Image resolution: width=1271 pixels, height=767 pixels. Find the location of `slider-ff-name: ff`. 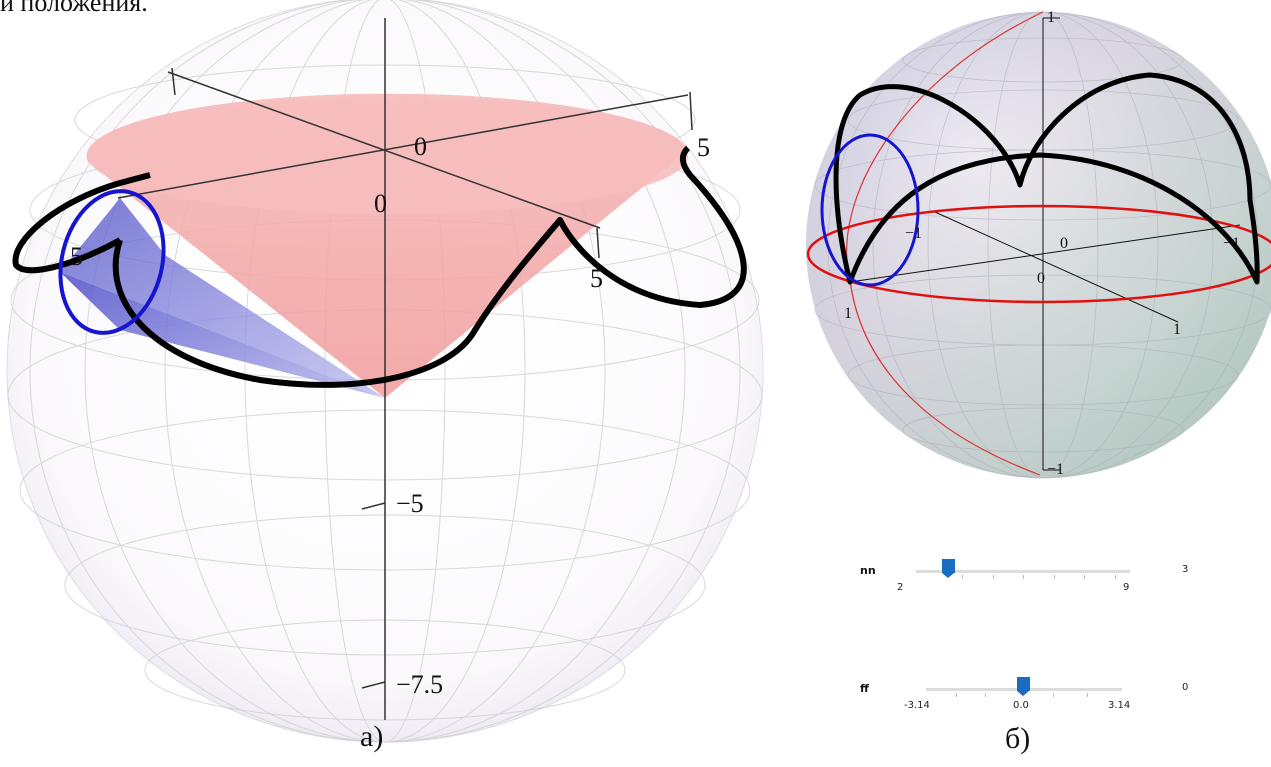

slider-ff-name: ff is located at coordinates (864, 688).